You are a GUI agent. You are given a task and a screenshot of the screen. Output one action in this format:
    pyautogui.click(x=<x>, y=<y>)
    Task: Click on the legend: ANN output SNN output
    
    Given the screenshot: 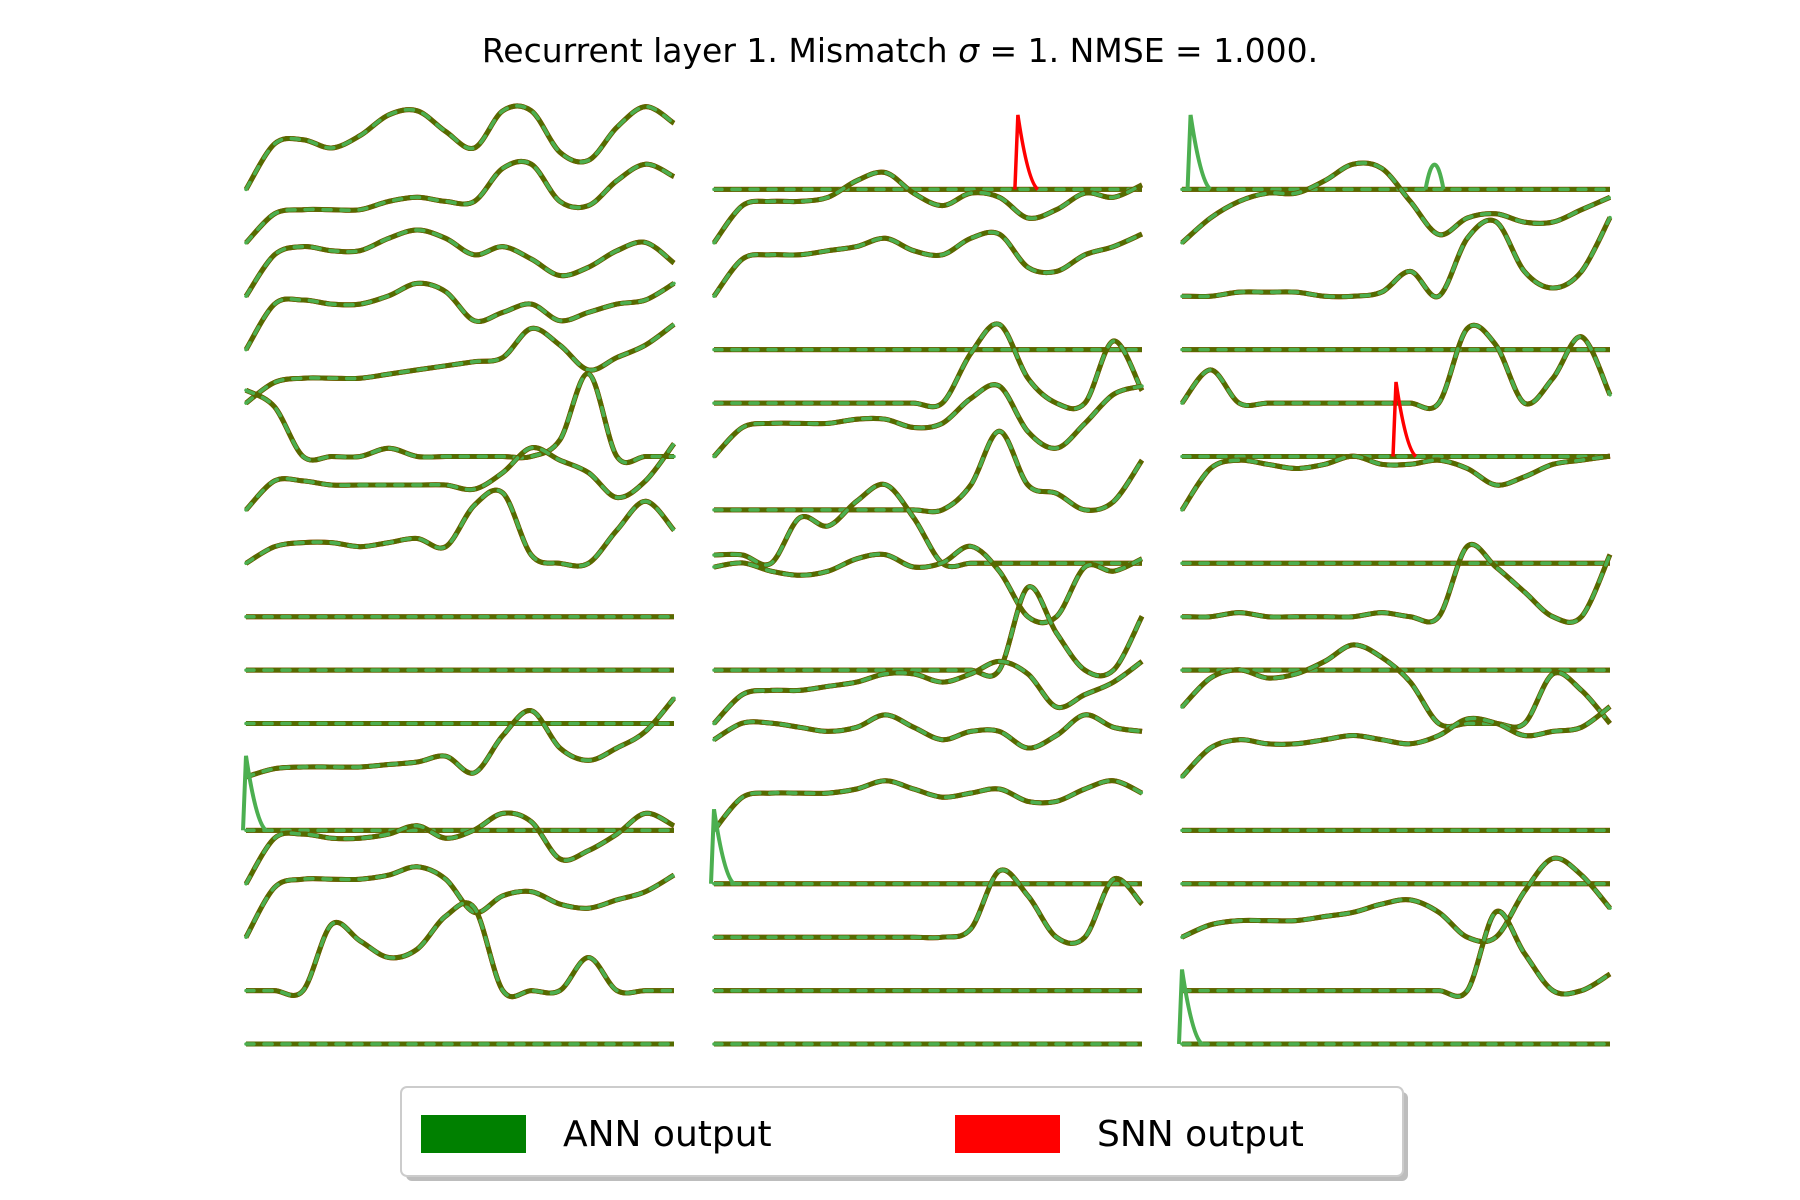 What is the action you would take?
    pyautogui.click(x=904, y=1133)
    